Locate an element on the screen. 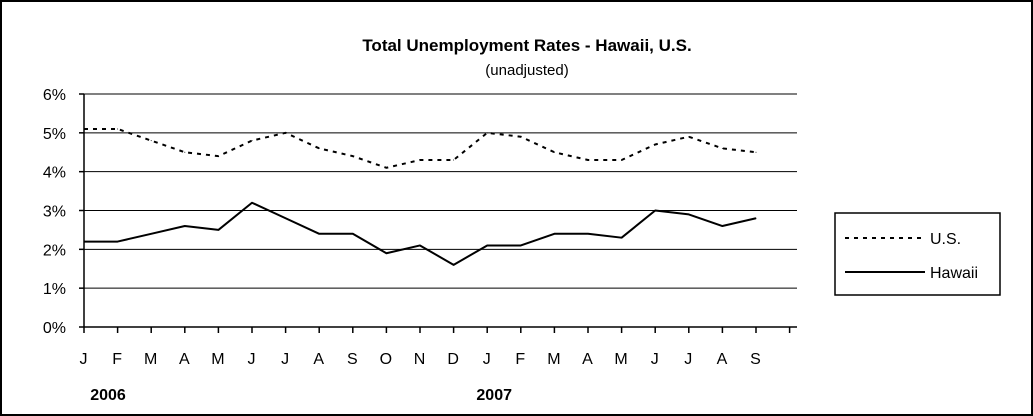  x-tick-label: D is located at coordinates (453, 359).